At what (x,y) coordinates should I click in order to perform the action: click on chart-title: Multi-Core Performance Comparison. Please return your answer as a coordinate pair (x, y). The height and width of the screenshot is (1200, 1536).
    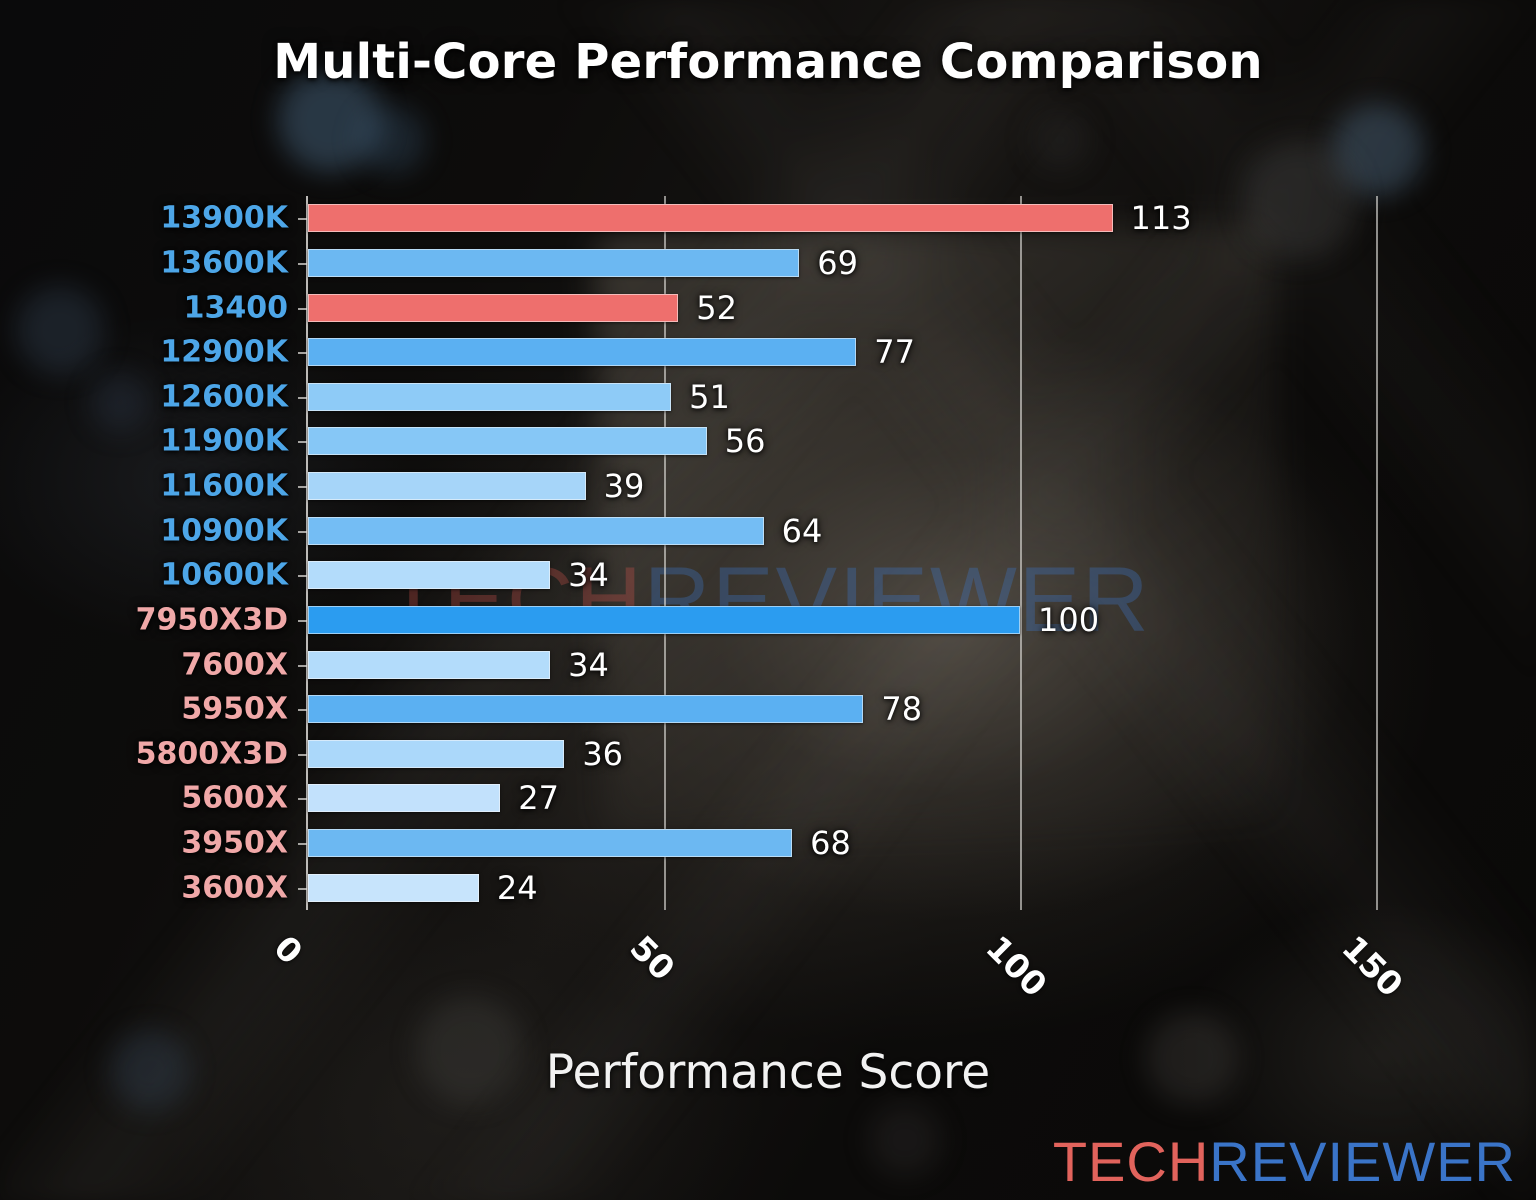
    Looking at the image, I should click on (768, 62).